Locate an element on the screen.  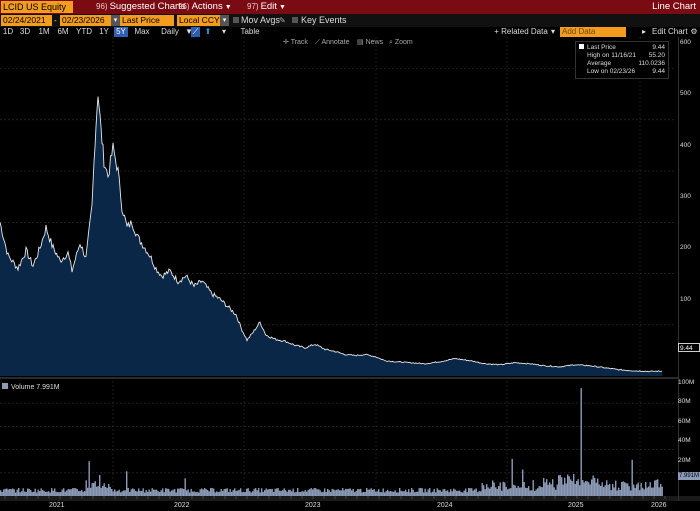
key-events-checkbox is located at coordinates (295, 20).